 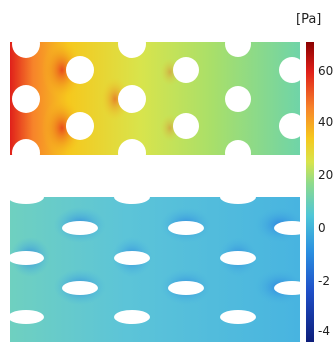 I want to click on colorbar-tick: -4, so click(x=324, y=331).